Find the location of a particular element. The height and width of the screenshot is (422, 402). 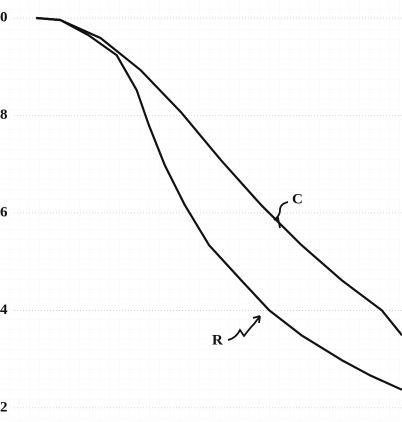

y-tick-label: 4 is located at coordinates (4, 310).